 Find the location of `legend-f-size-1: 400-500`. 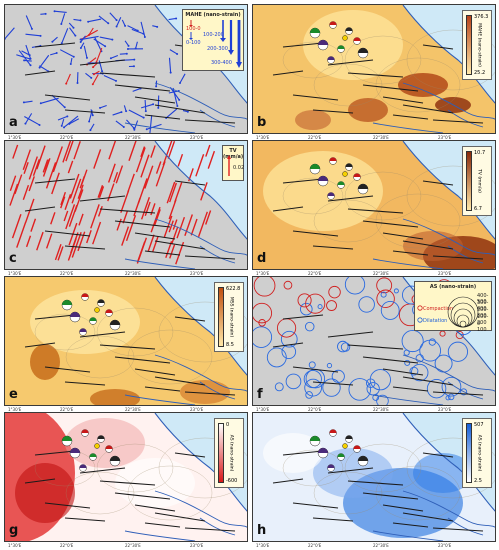

legend-f-size-1: 400-500 is located at coordinates (483, 299).